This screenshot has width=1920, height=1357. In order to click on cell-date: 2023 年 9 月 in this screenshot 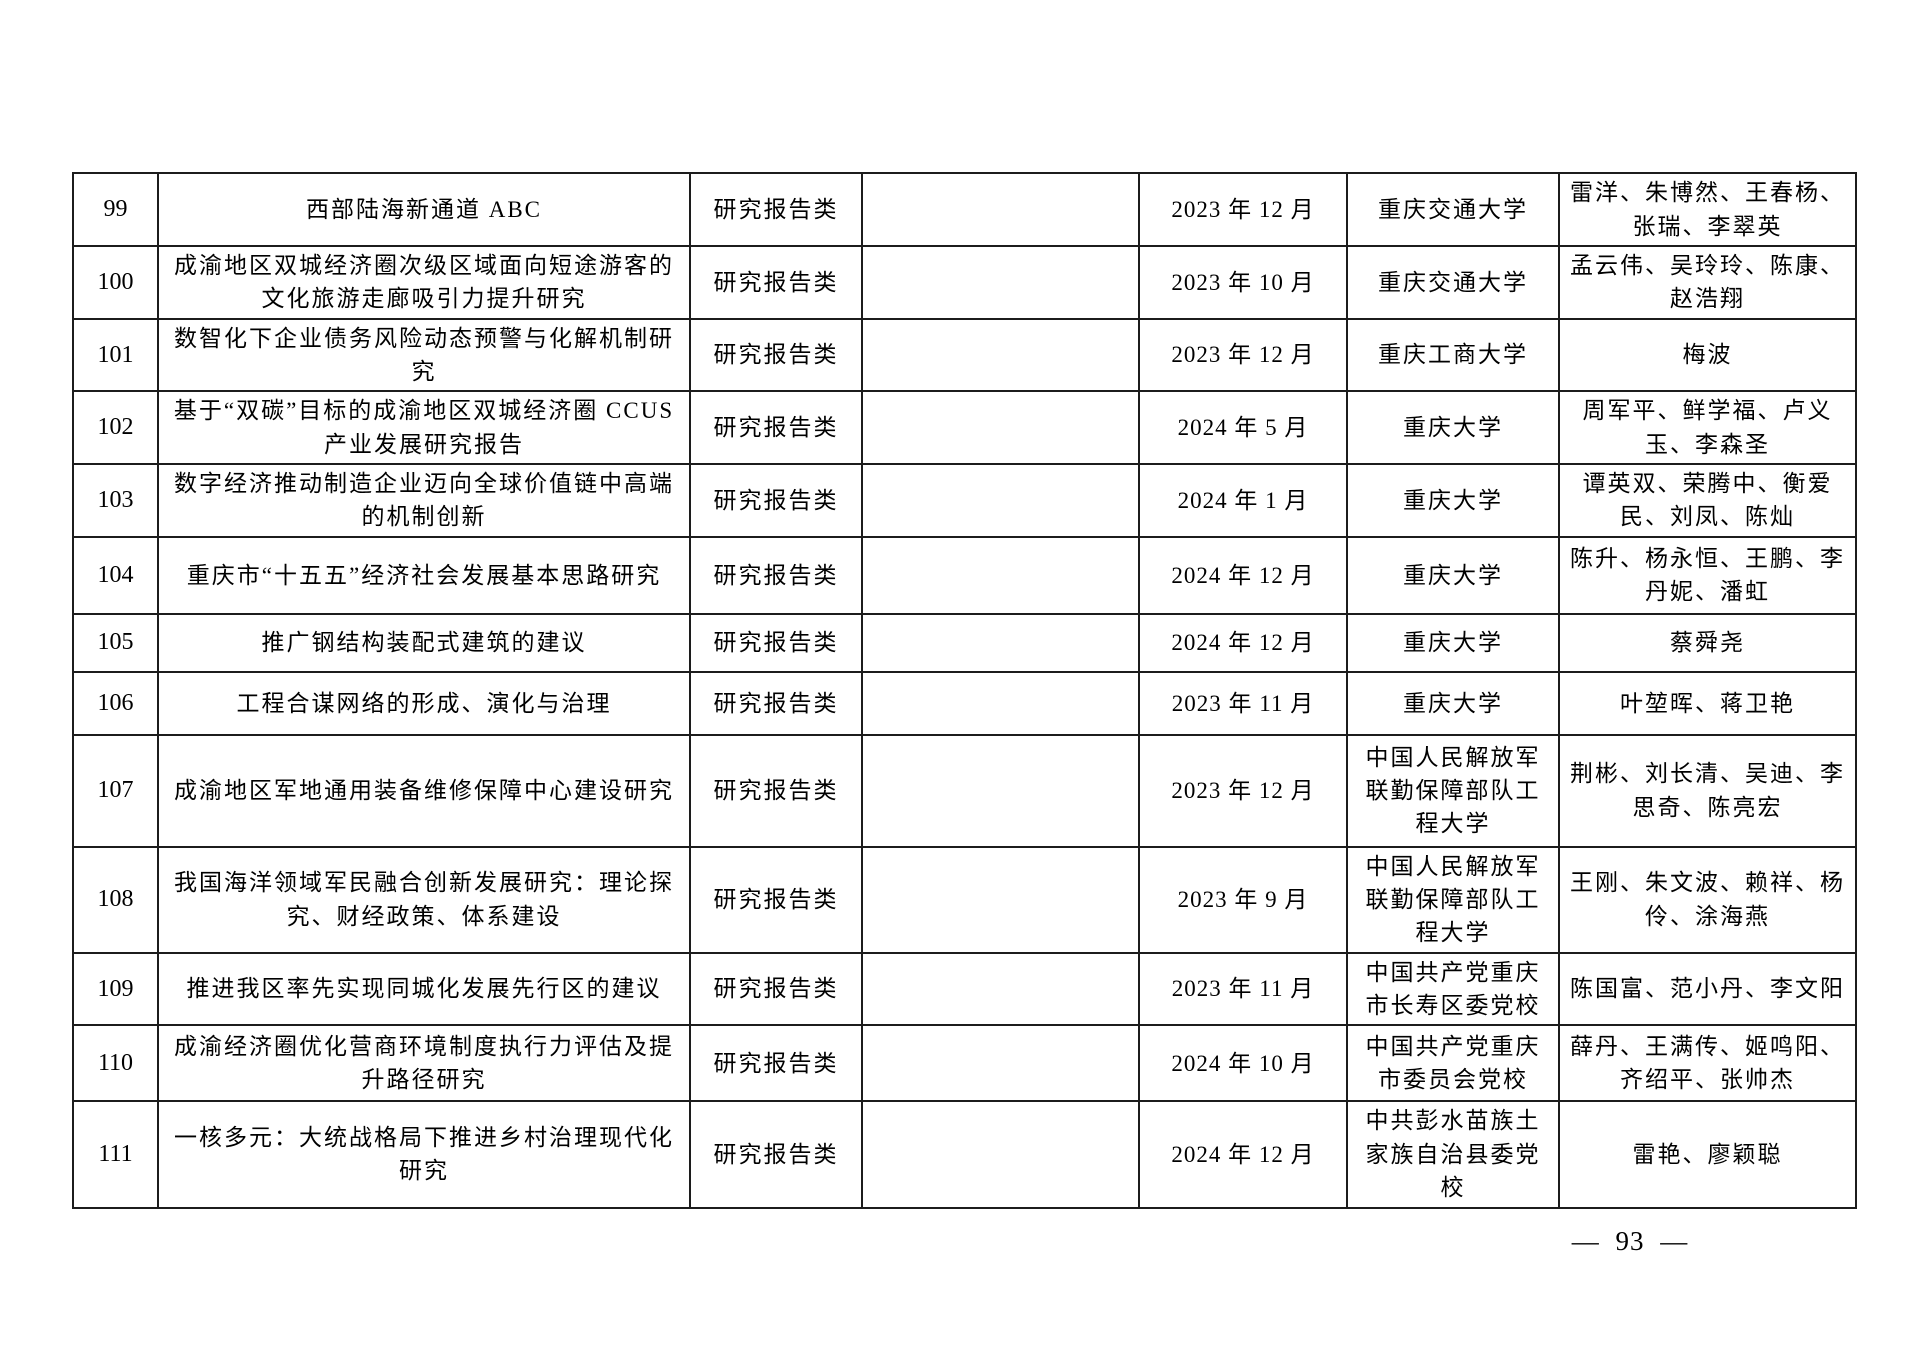, I will do `click(1243, 899)`.